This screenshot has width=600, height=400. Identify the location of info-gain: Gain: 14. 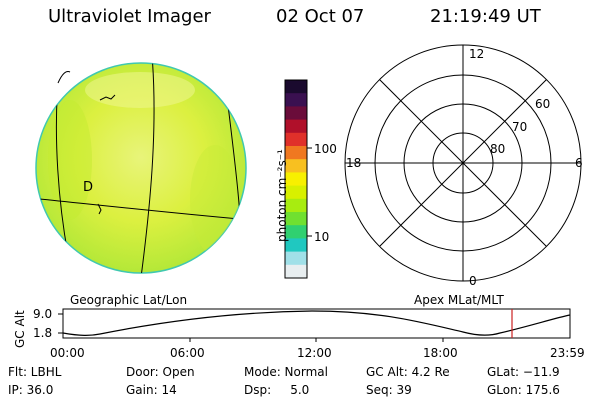
(151, 390).